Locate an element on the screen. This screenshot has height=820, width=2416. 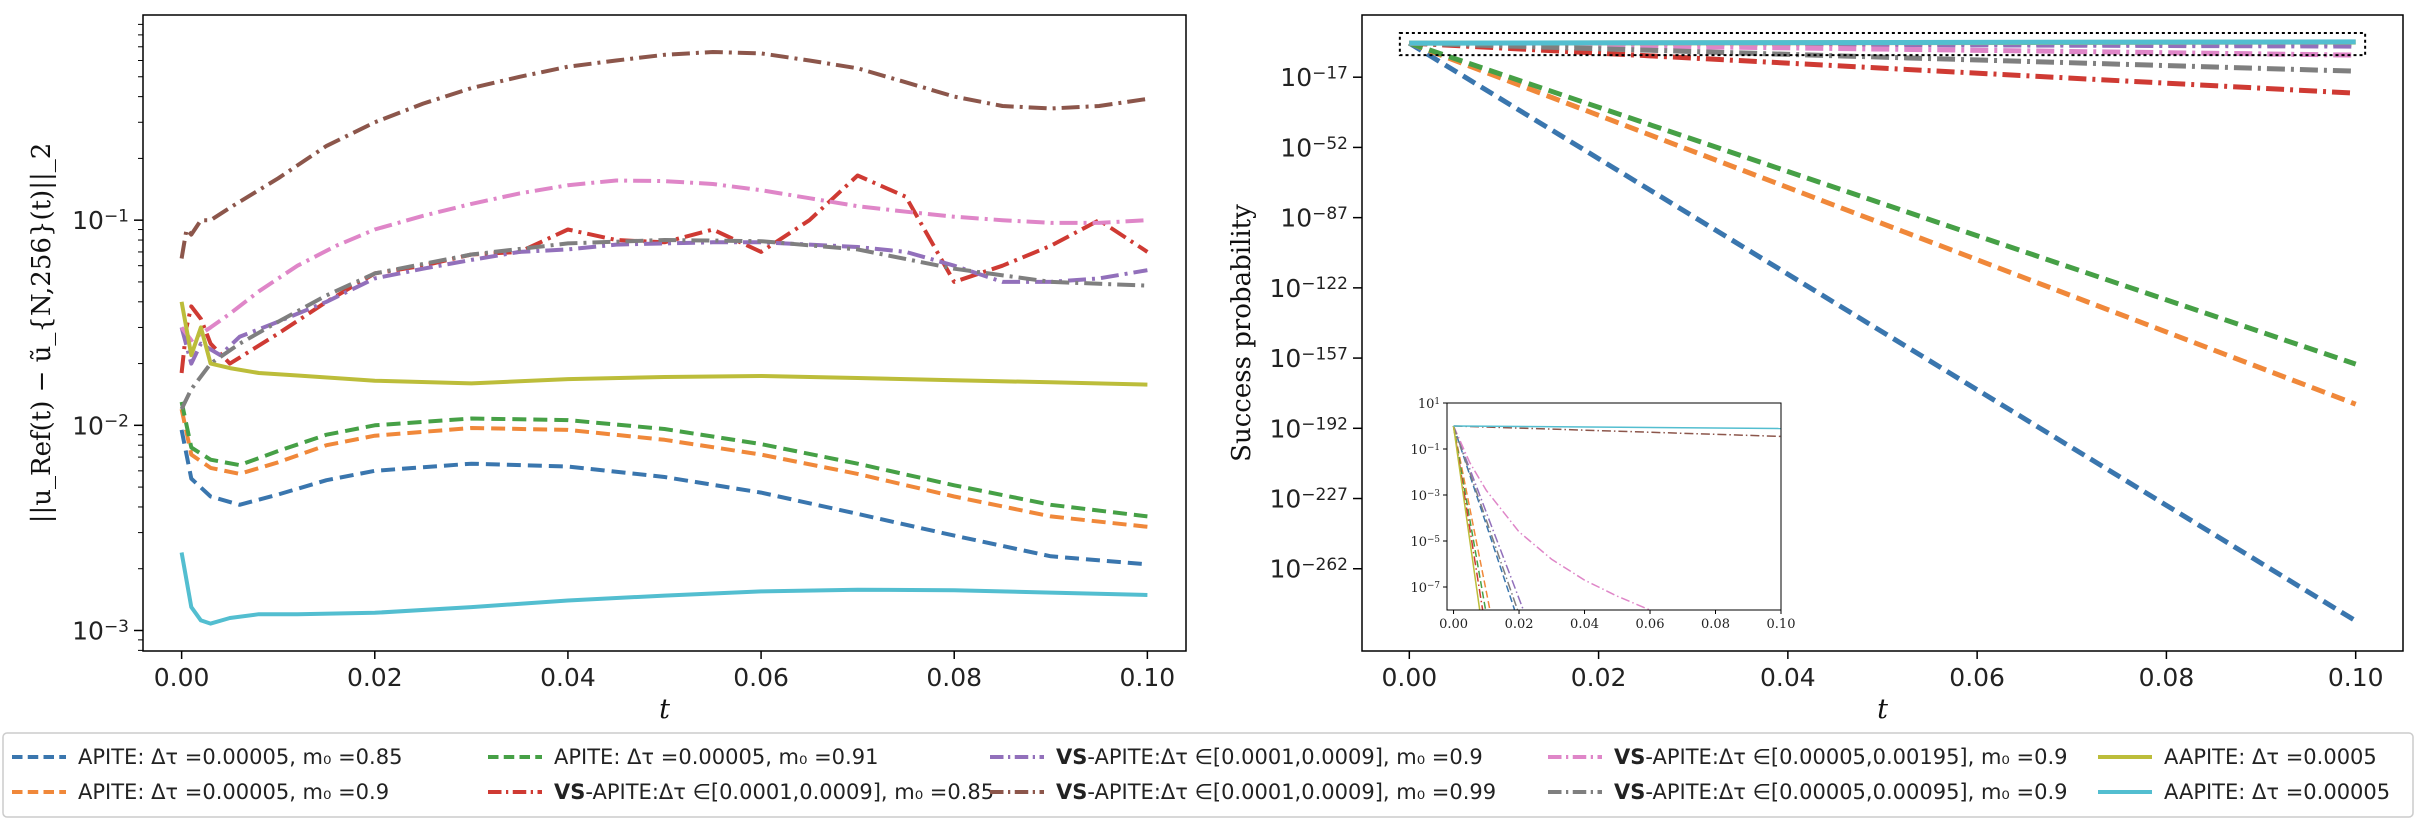
legend-item-s4: VS-APITE:Δτ ∈[0.0001,0.0009], m₀ =0.85 is located at coordinates (741, 792).